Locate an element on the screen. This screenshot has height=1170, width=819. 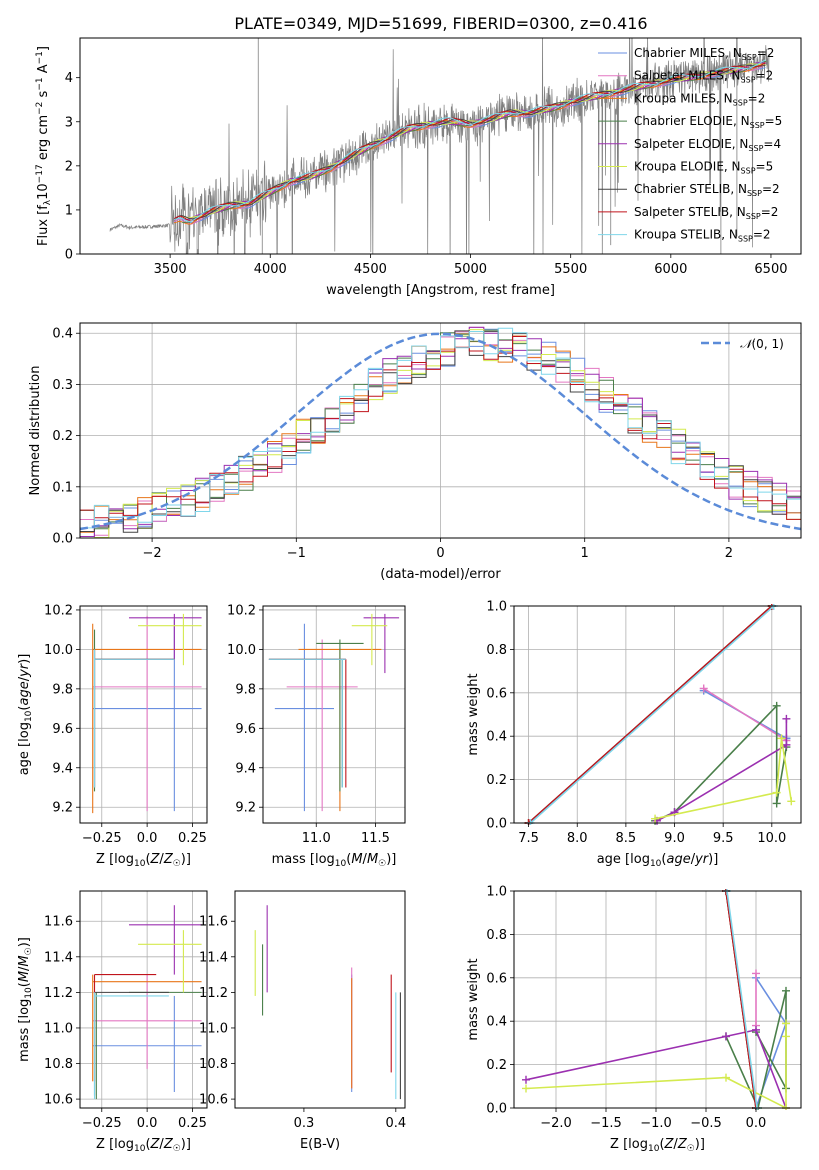
x-tick-label: 4500 is located at coordinates (370, 269).